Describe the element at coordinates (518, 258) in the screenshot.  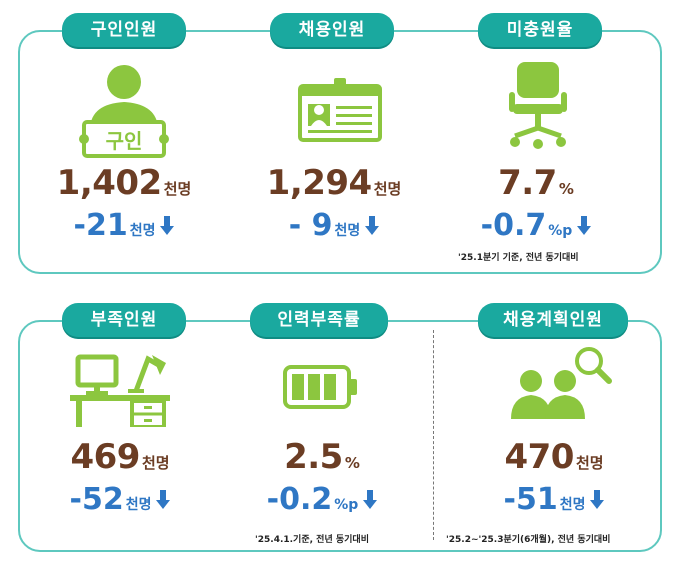
I see `note-unfilled-rate: '25.1분기 기준, 전년 동기대비` at that location.